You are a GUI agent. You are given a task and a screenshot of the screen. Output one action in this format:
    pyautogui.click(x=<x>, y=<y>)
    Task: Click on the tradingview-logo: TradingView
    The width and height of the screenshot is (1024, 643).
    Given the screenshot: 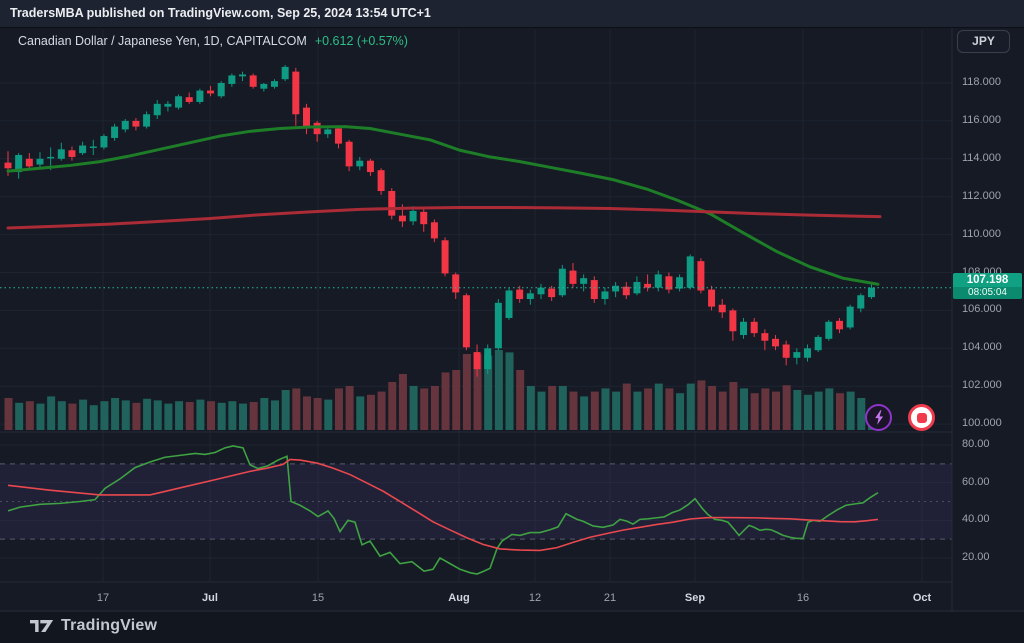 What is the action you would take?
    pyautogui.click(x=93, y=626)
    